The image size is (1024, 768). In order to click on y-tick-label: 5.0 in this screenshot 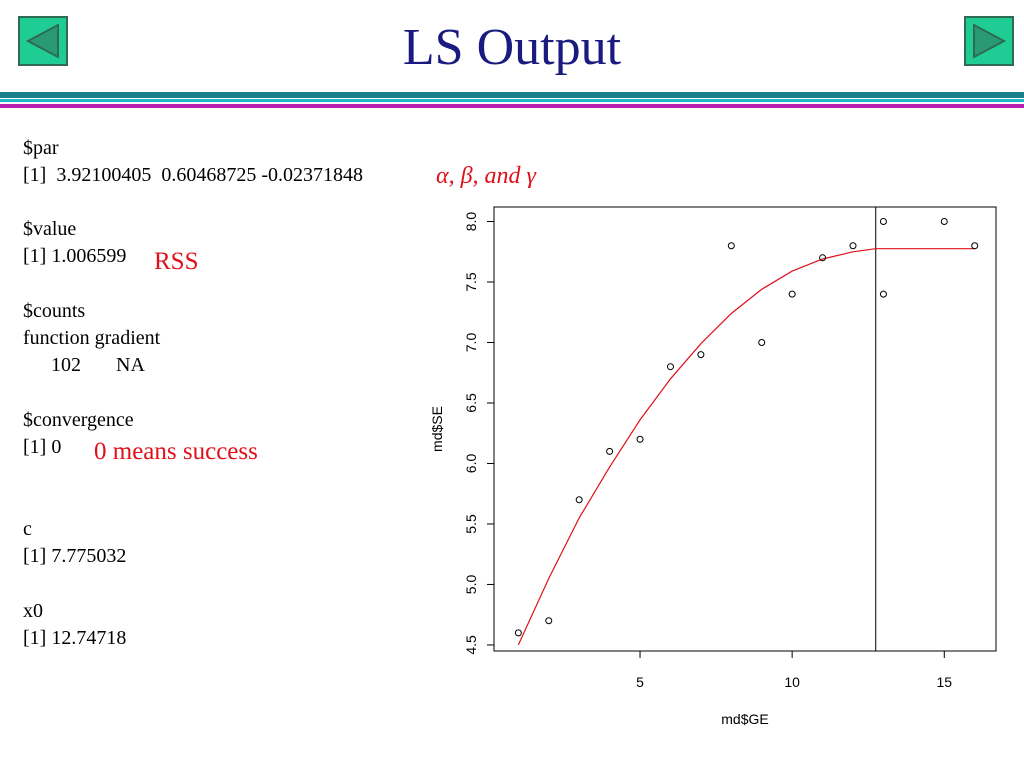, I will do `click(471, 585)`.